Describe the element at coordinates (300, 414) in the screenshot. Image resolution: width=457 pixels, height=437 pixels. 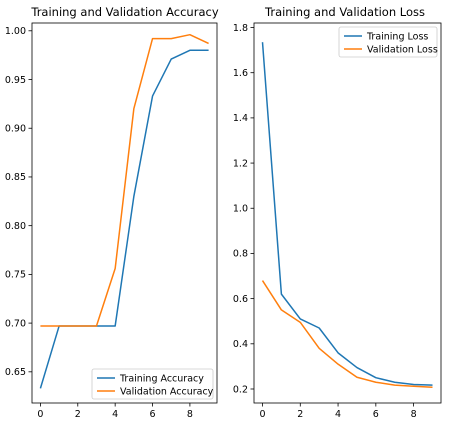
I see `loss-x-tick-label: 2` at that location.